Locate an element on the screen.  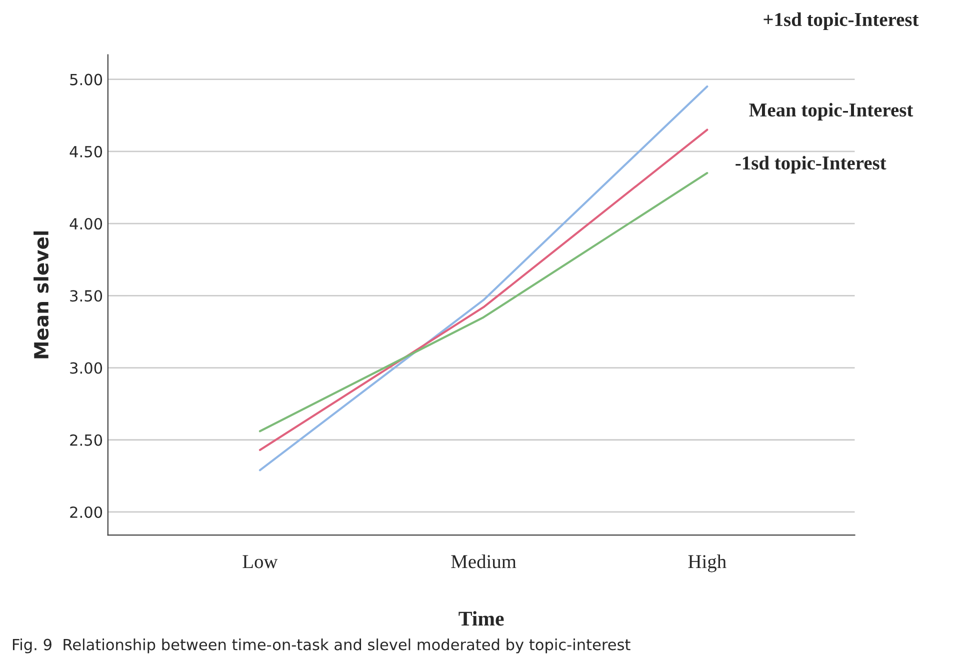
y-tick-label: 5.00 is located at coordinates (86, 80).